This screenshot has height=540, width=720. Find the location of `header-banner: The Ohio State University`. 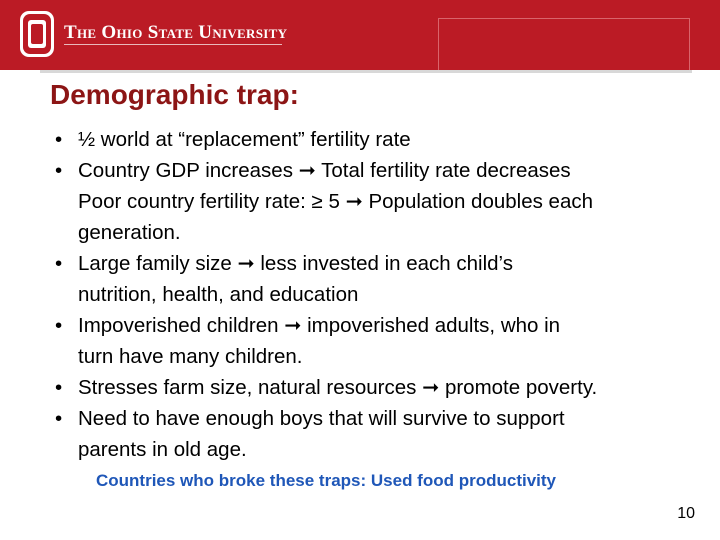

header-banner: The Ohio State University is located at coordinates (360, 35).